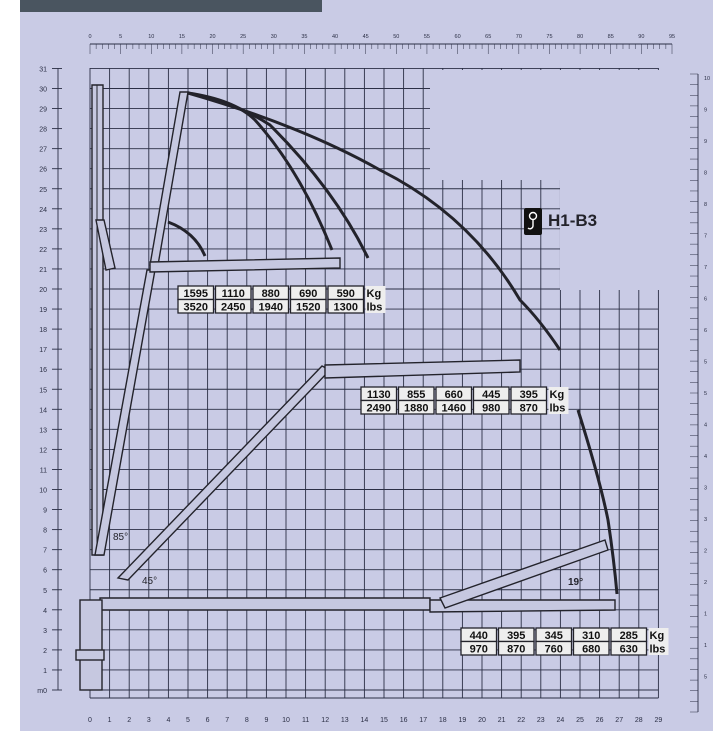 This screenshot has width=713, height=736. What do you see at coordinates (233, 308) in the screenshot?
I see `load-lbs-value: 2450` at bounding box center [233, 308].